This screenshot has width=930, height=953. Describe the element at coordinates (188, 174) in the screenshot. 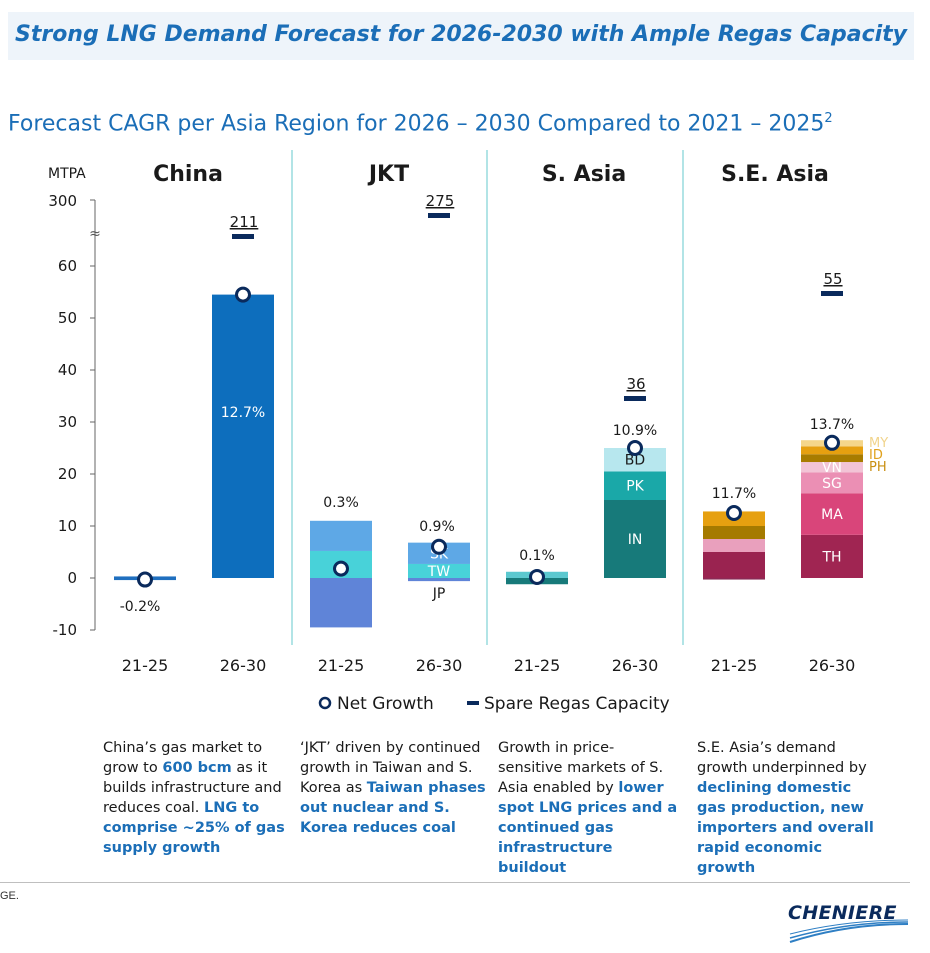

I see `region-header: China` at that location.